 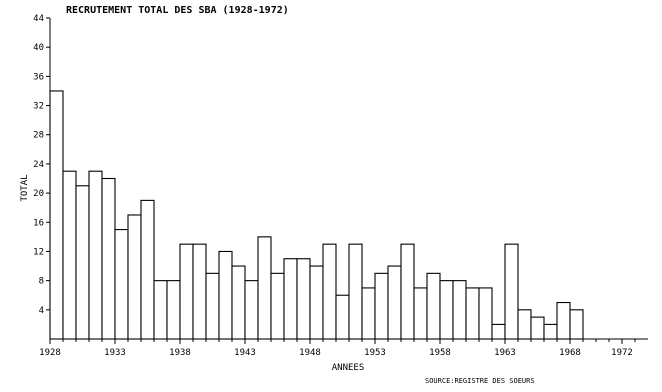 What do you see at coordinates (480, 381) in the screenshot?
I see `source-note: SOURCE:REGISTRE DES SOEURS` at bounding box center [480, 381].